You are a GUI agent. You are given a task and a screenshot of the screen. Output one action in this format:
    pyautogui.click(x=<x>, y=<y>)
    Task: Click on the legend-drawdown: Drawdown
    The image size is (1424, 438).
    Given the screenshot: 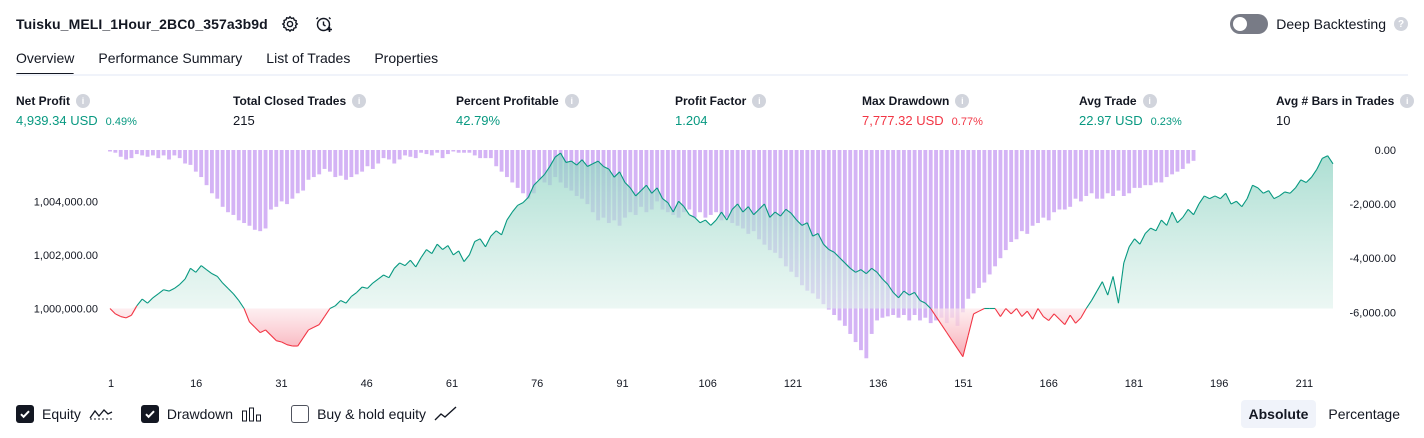 What is the action you would take?
    pyautogui.click(x=201, y=414)
    